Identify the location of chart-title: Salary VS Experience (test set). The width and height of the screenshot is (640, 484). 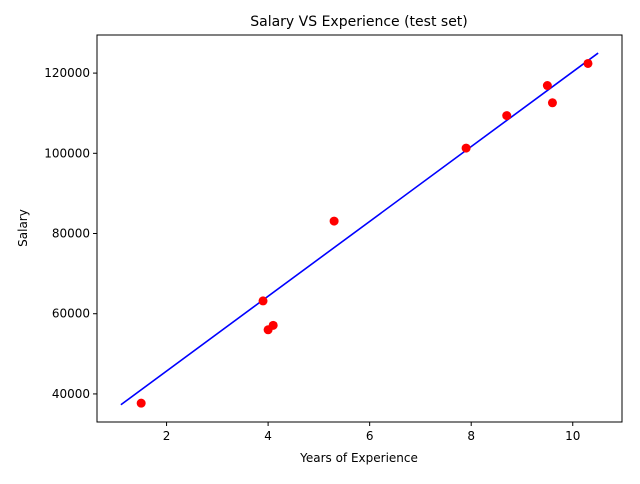
(359, 22).